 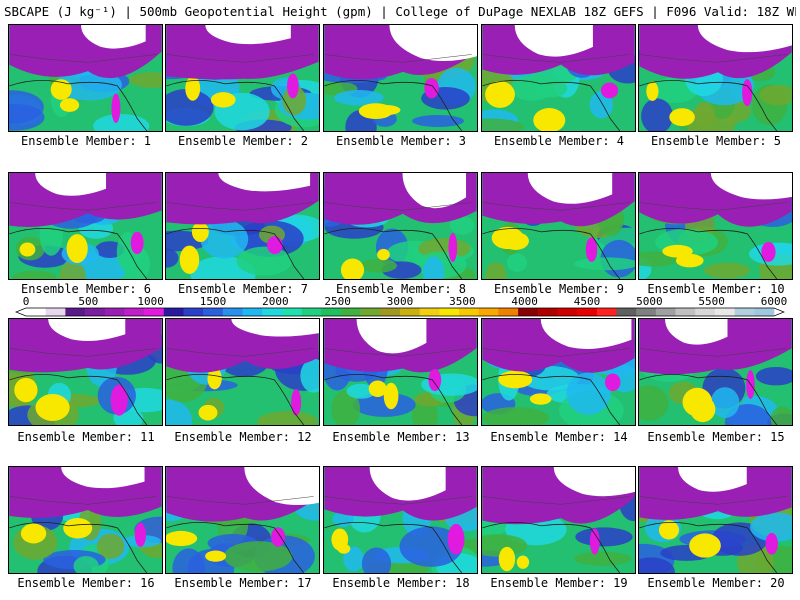 What do you see at coordinates (401, 583) in the screenshot?
I see `ensemble-member-label: Ensemble Member: 18` at bounding box center [401, 583].